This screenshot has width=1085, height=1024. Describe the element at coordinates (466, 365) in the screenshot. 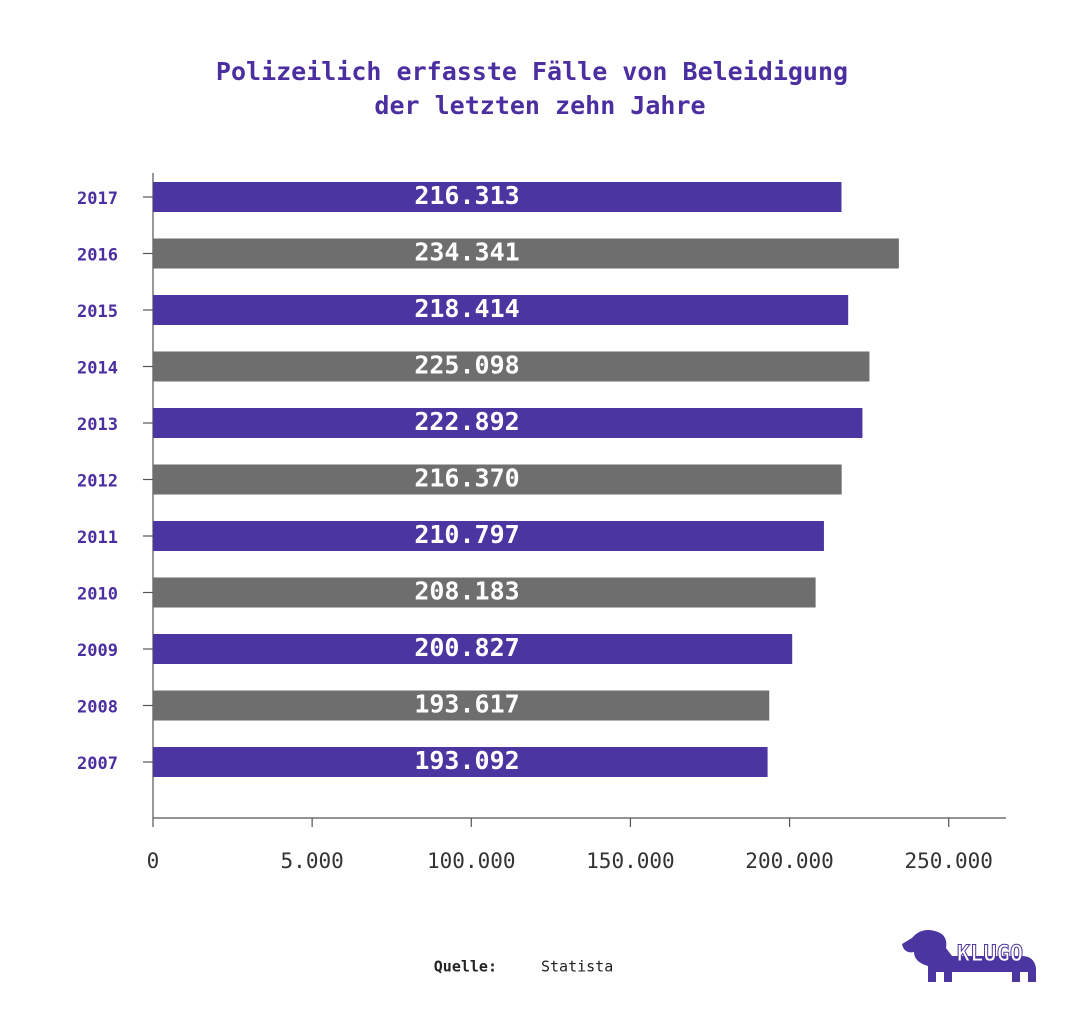

I see `value-label: 225.098` at that location.